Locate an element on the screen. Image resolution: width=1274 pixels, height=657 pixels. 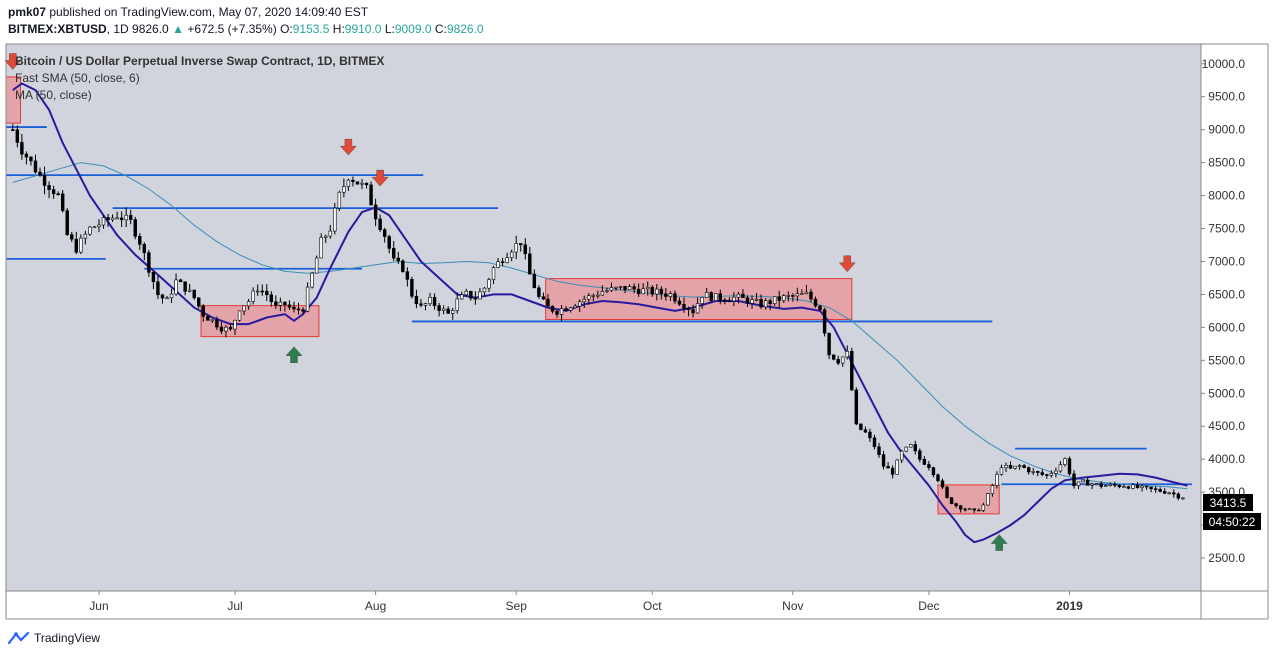
time-tick-label: Dec is located at coordinates (928, 606).